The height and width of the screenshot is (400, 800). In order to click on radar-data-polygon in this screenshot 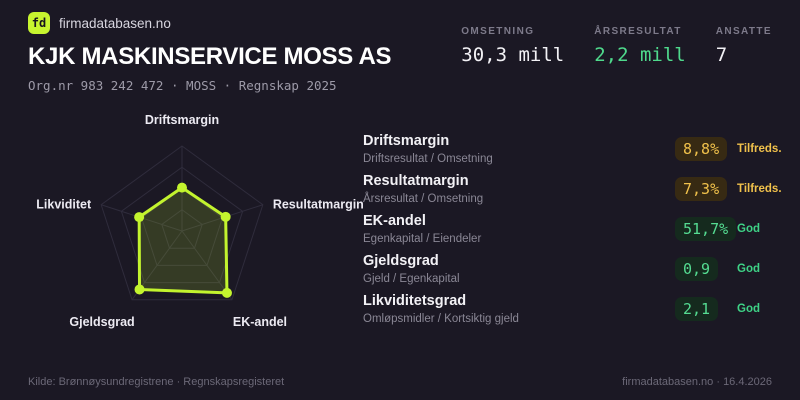, I will do `click(183, 240)`.